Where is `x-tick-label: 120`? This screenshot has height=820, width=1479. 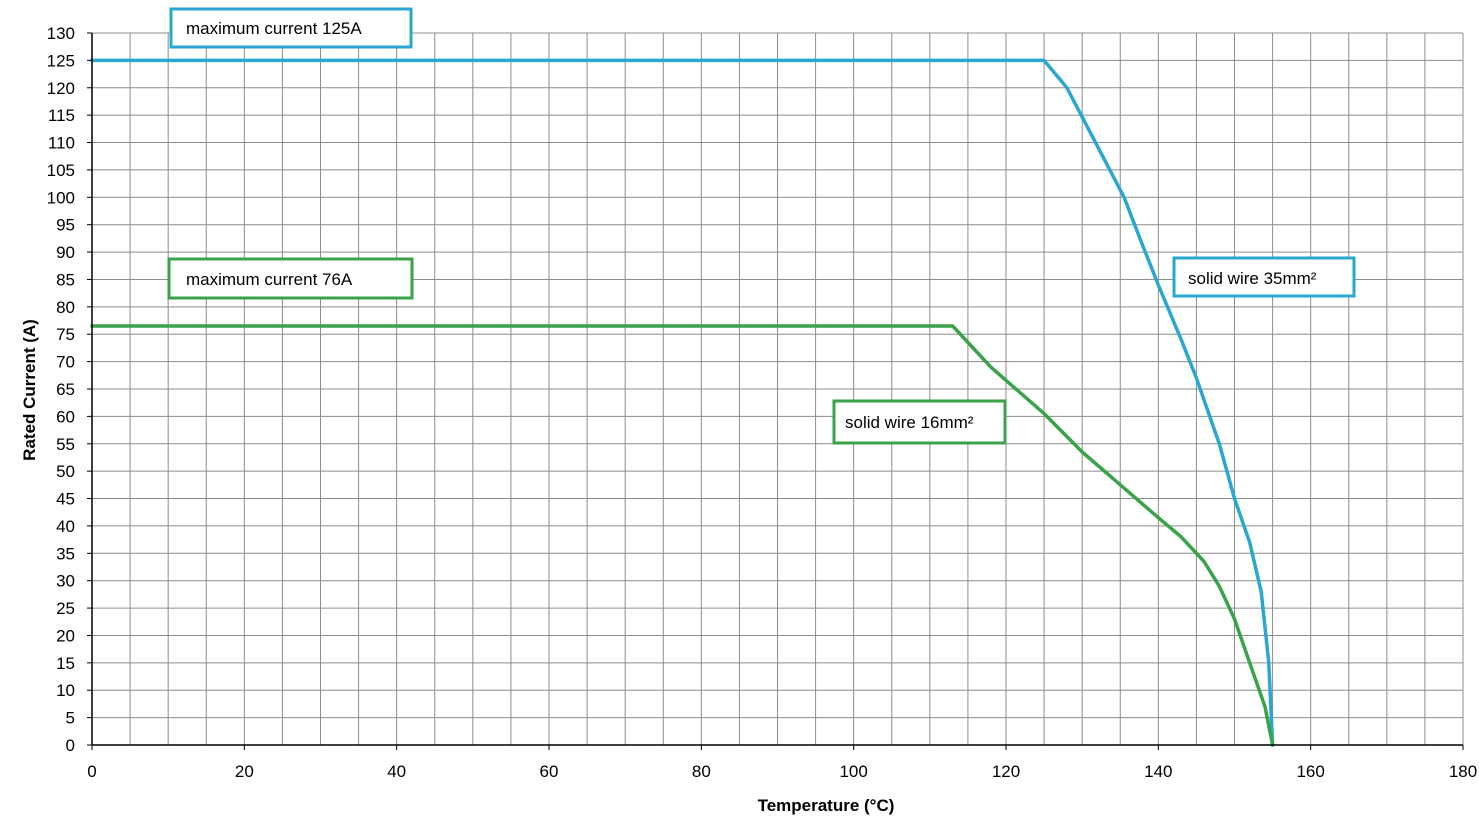
x-tick-label: 120 is located at coordinates (1006, 771).